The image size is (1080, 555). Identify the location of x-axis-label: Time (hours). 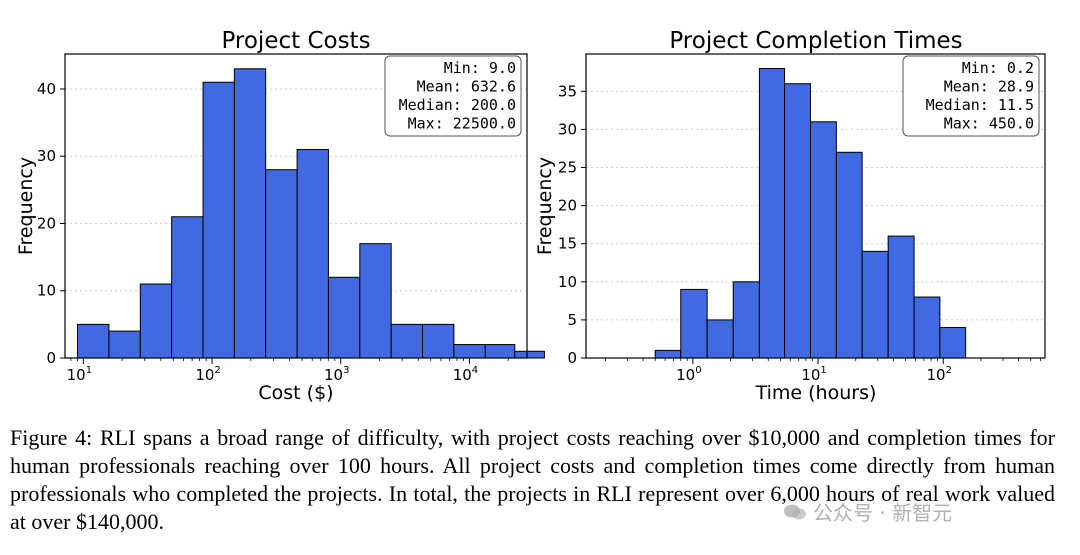
(816, 393).